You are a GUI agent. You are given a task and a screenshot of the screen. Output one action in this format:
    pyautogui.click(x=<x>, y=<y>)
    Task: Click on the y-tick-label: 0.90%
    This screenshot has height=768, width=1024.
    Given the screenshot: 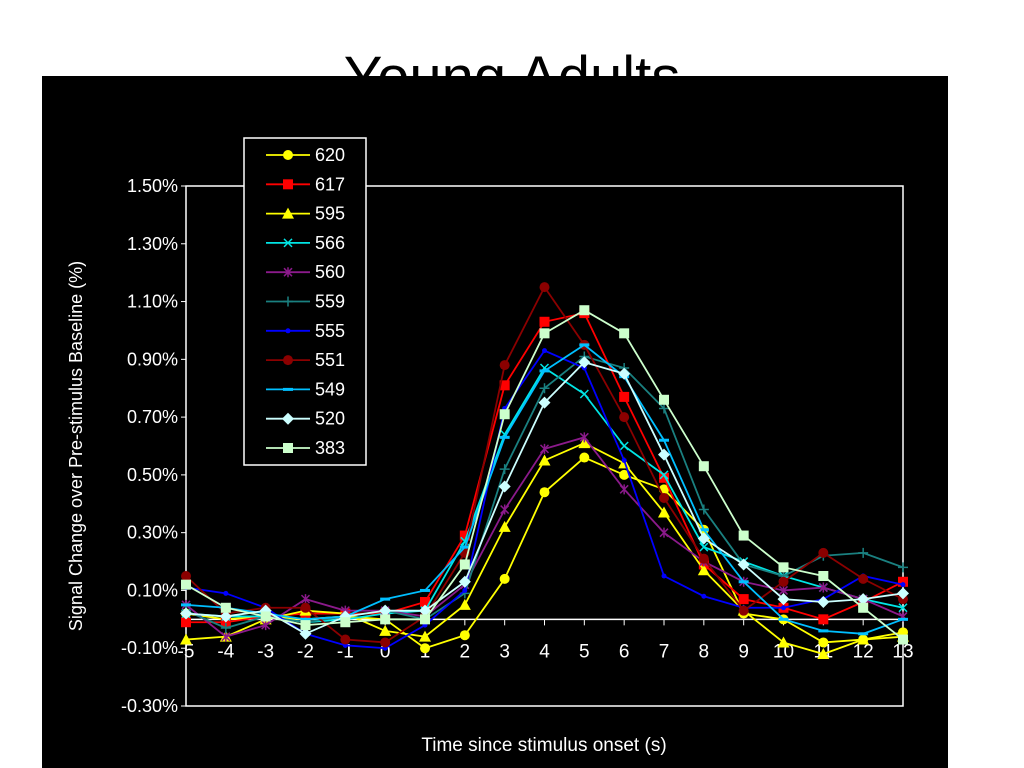 What is the action you would take?
    pyautogui.click(x=152, y=359)
    